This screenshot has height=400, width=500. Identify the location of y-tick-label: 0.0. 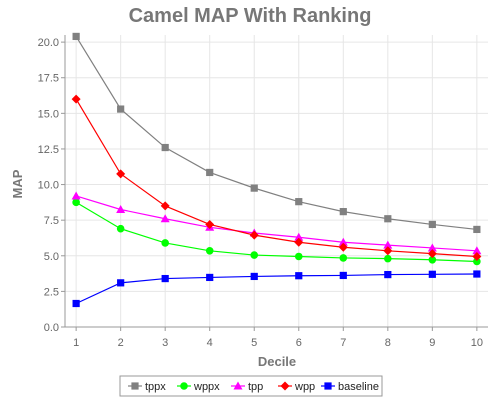
(51, 328).